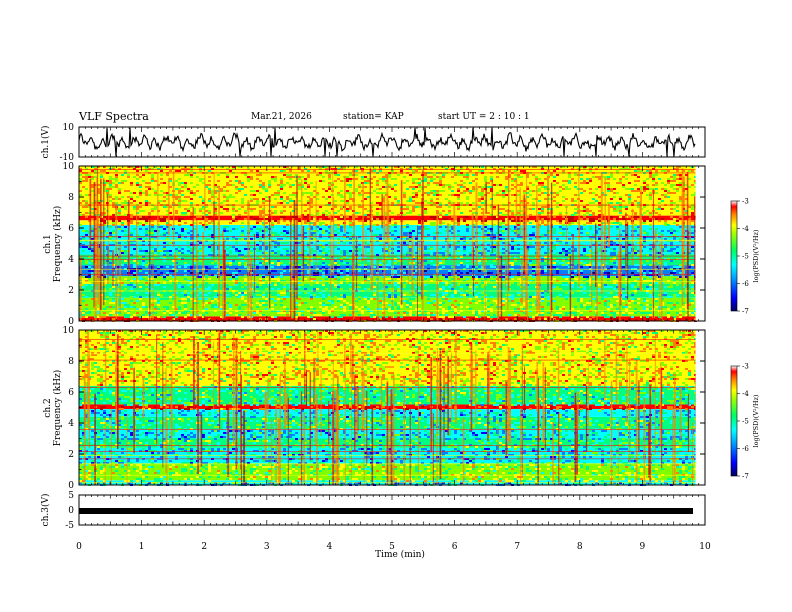  I want to click on start-time-label: start UT = 2 : 10 : 1, so click(484, 117).